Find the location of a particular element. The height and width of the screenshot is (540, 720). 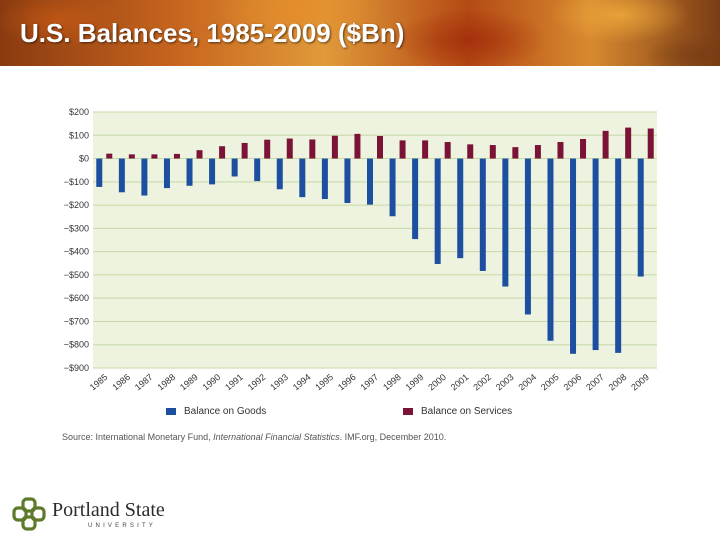

logo-subtitle: UNIVERSITY is located at coordinates (122, 525).